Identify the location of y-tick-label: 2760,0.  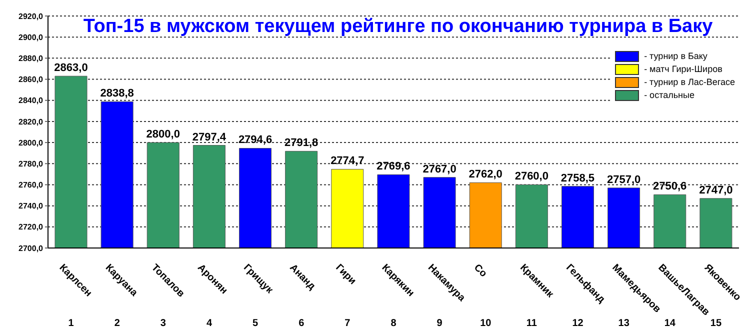
(31, 185).